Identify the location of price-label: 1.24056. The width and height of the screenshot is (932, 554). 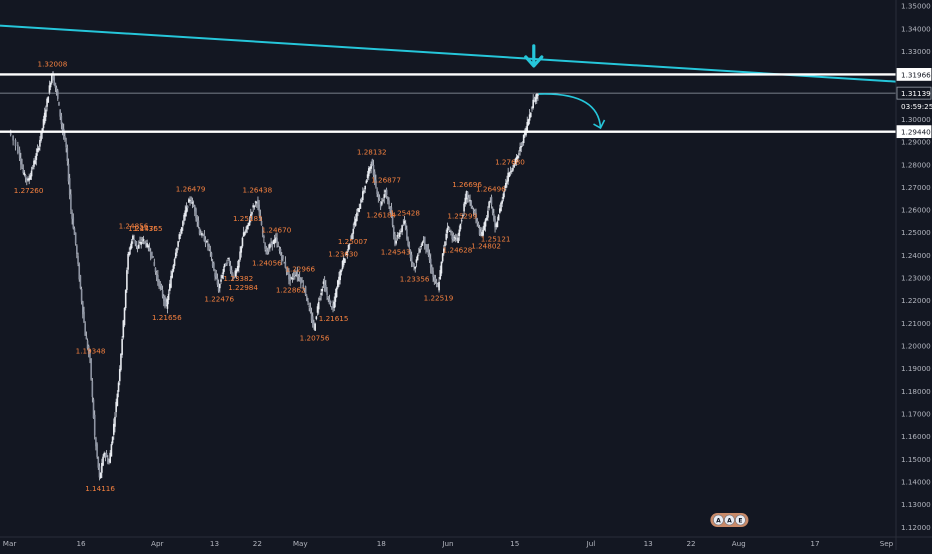
(267, 263).